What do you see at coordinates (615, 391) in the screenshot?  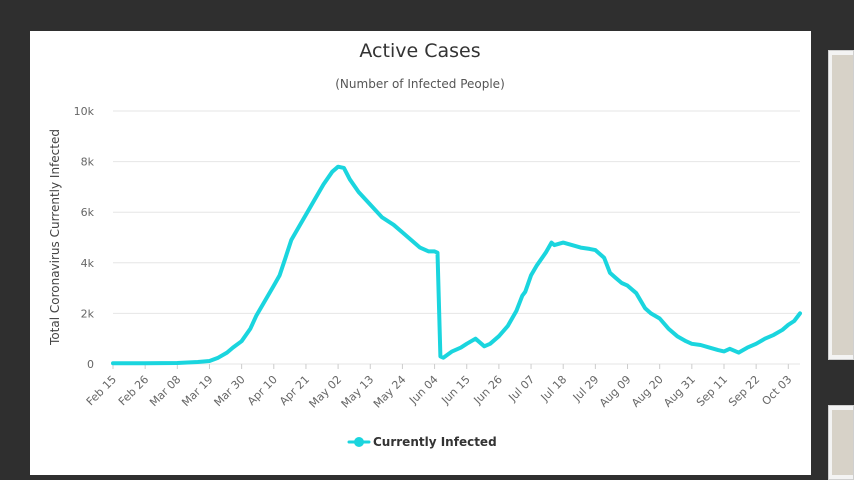 I see `x-tick-label: Aug 09` at bounding box center [615, 391].